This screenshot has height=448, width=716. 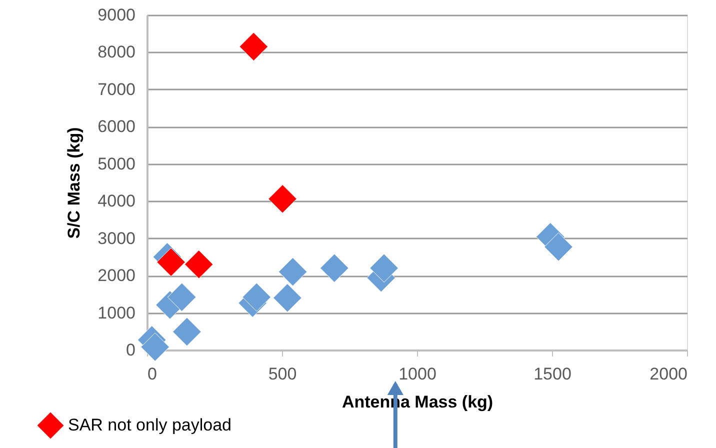 What do you see at coordinates (117, 312) in the screenshot?
I see `y-tick-label: 1000` at bounding box center [117, 312].